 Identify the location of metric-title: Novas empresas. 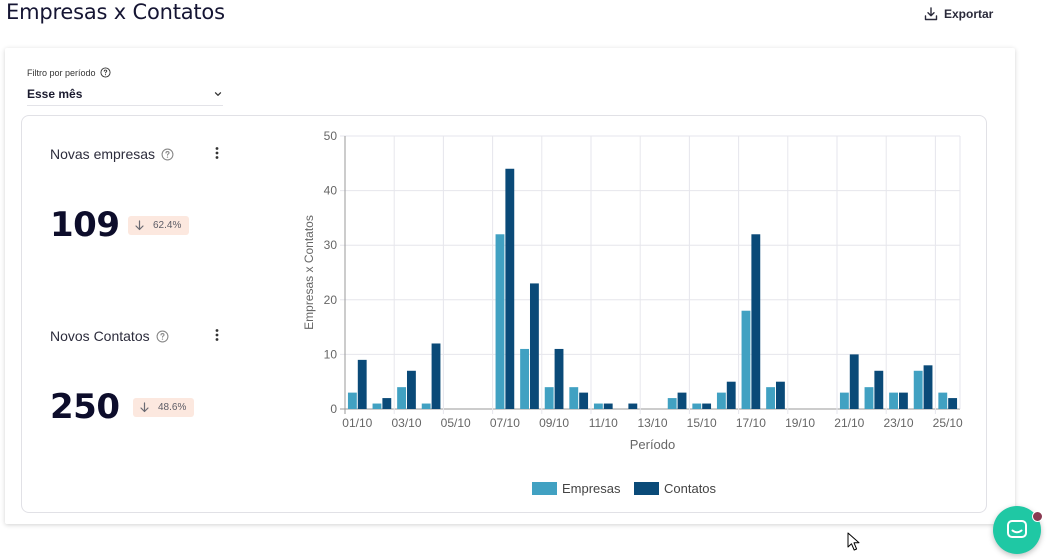
(103, 154).